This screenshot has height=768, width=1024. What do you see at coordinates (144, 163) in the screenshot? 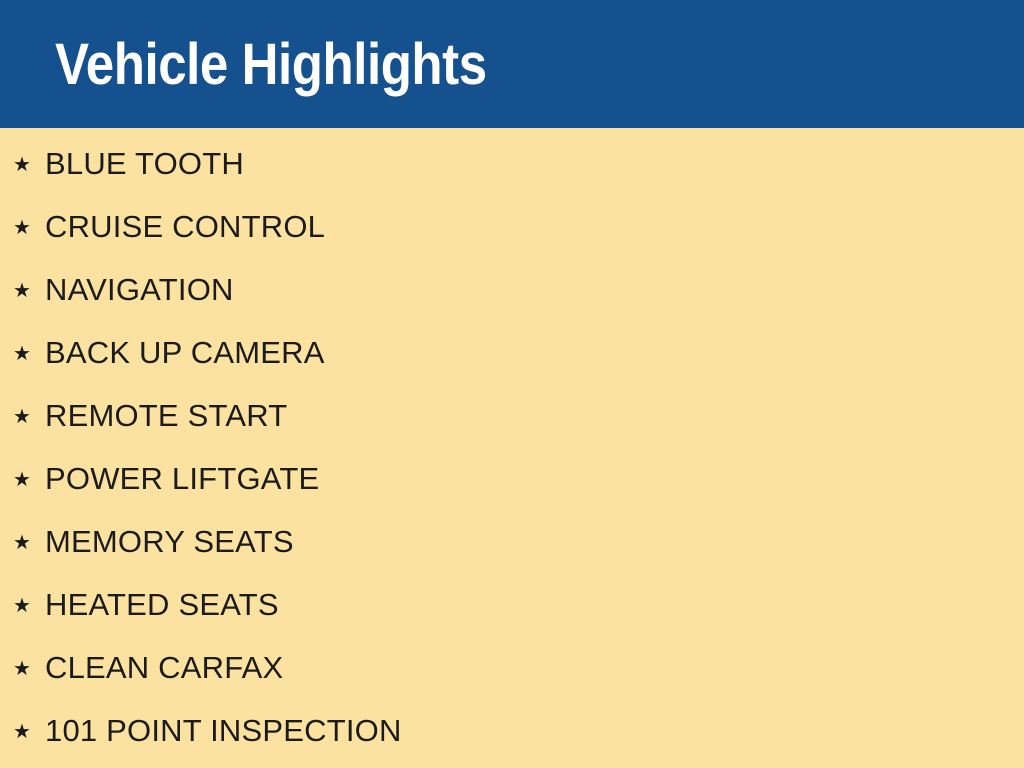
I see `list-item-label: BLUE TOOTH` at bounding box center [144, 163].